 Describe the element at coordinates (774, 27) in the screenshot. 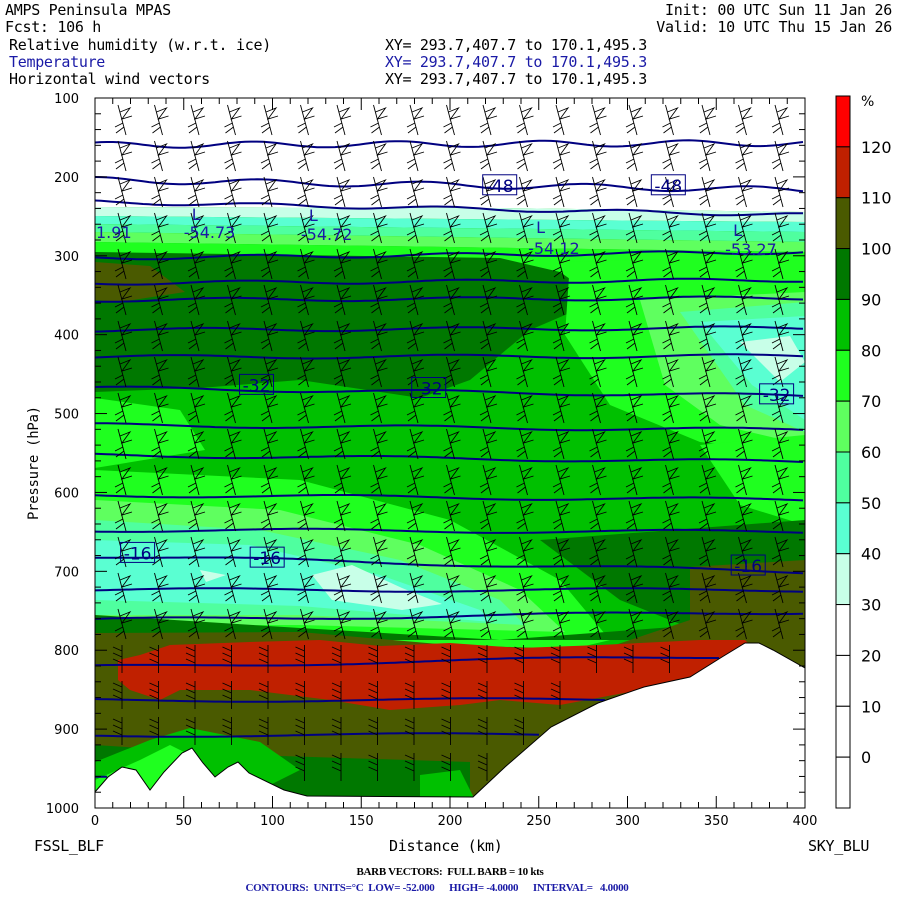

I see `valid-time: Valid: 10 UTC Thu 15 Jan 26` at that location.